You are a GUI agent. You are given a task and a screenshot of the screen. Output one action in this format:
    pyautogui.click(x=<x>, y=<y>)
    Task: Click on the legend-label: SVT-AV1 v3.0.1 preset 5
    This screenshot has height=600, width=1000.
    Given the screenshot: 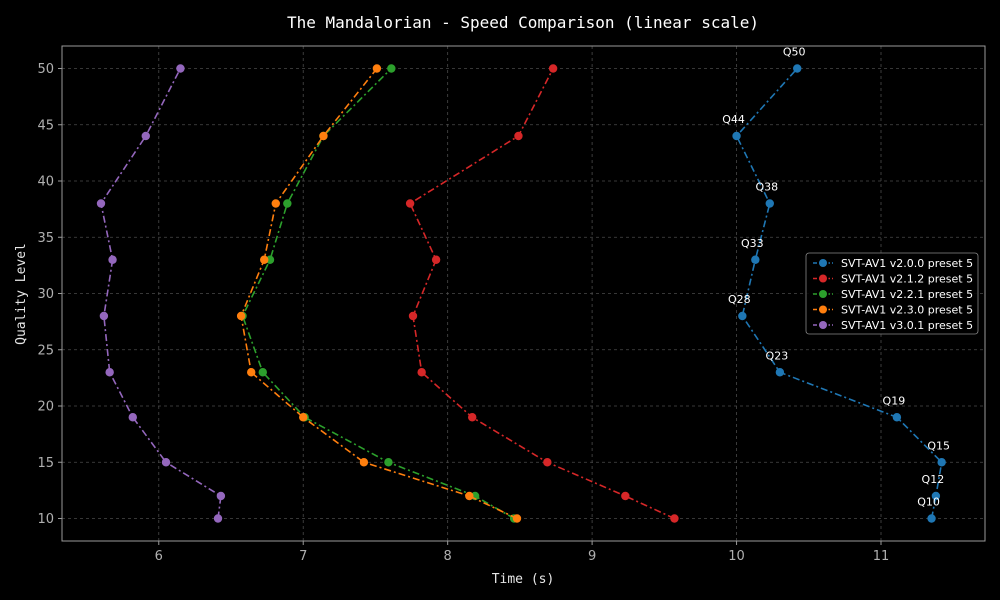 What is the action you would take?
    pyautogui.click(x=907, y=325)
    